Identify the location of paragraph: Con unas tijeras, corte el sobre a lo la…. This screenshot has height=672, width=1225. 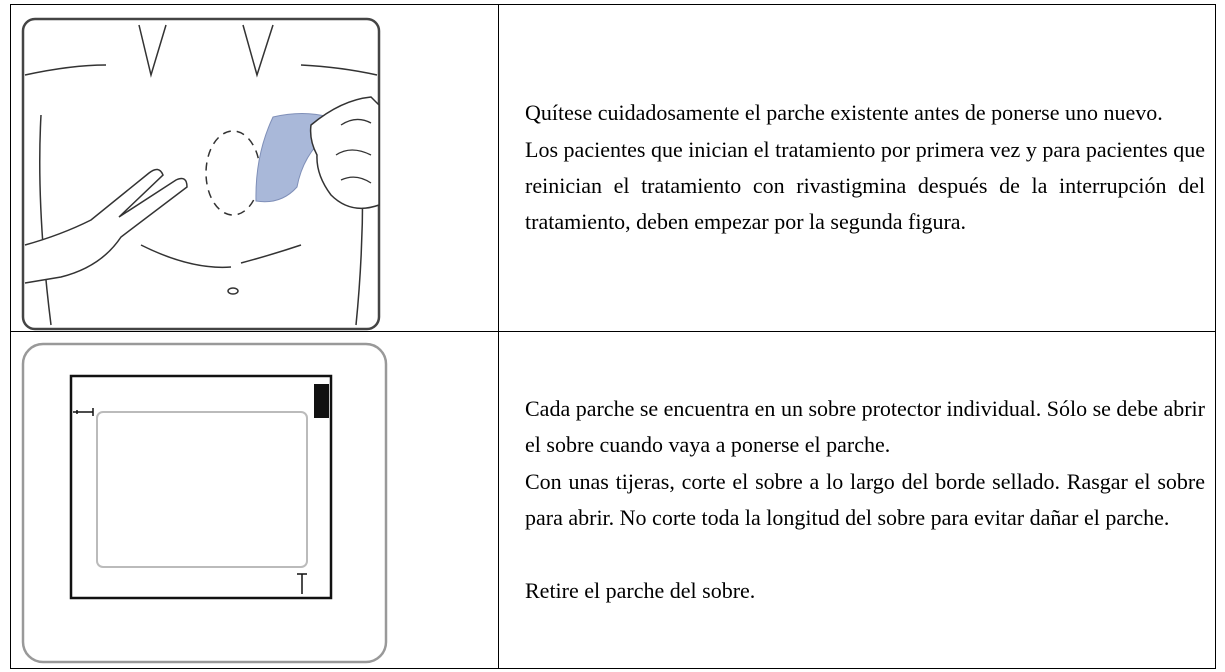
(865, 499).